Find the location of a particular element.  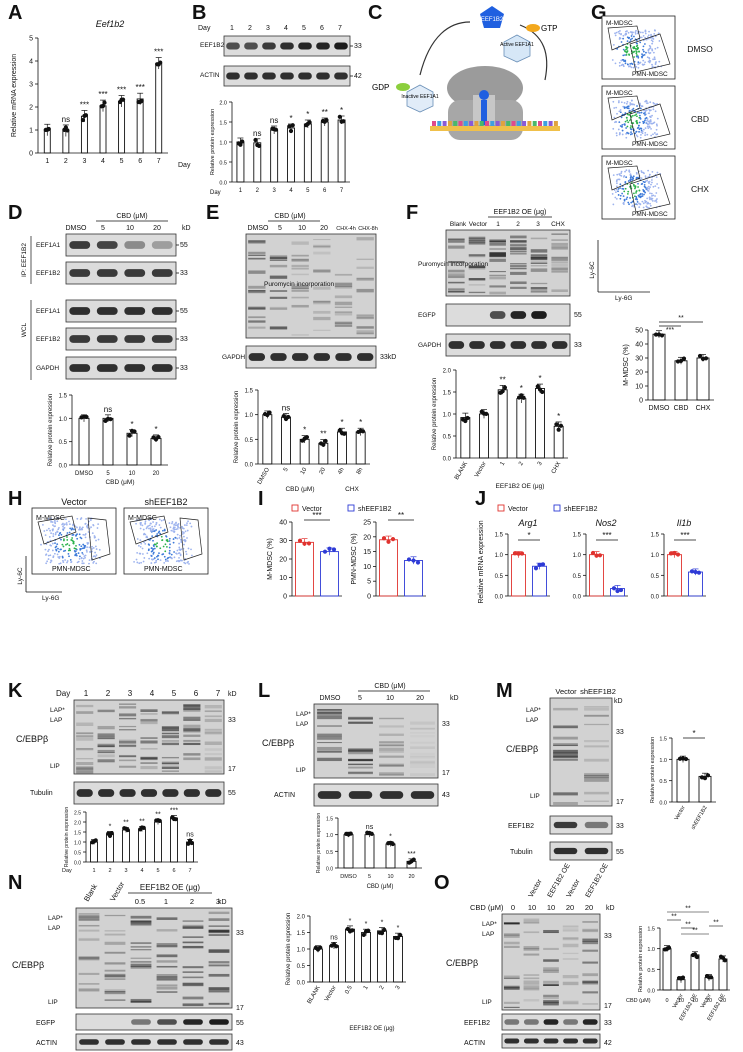

panel-n-smear-band is located at coordinates (89, 984).